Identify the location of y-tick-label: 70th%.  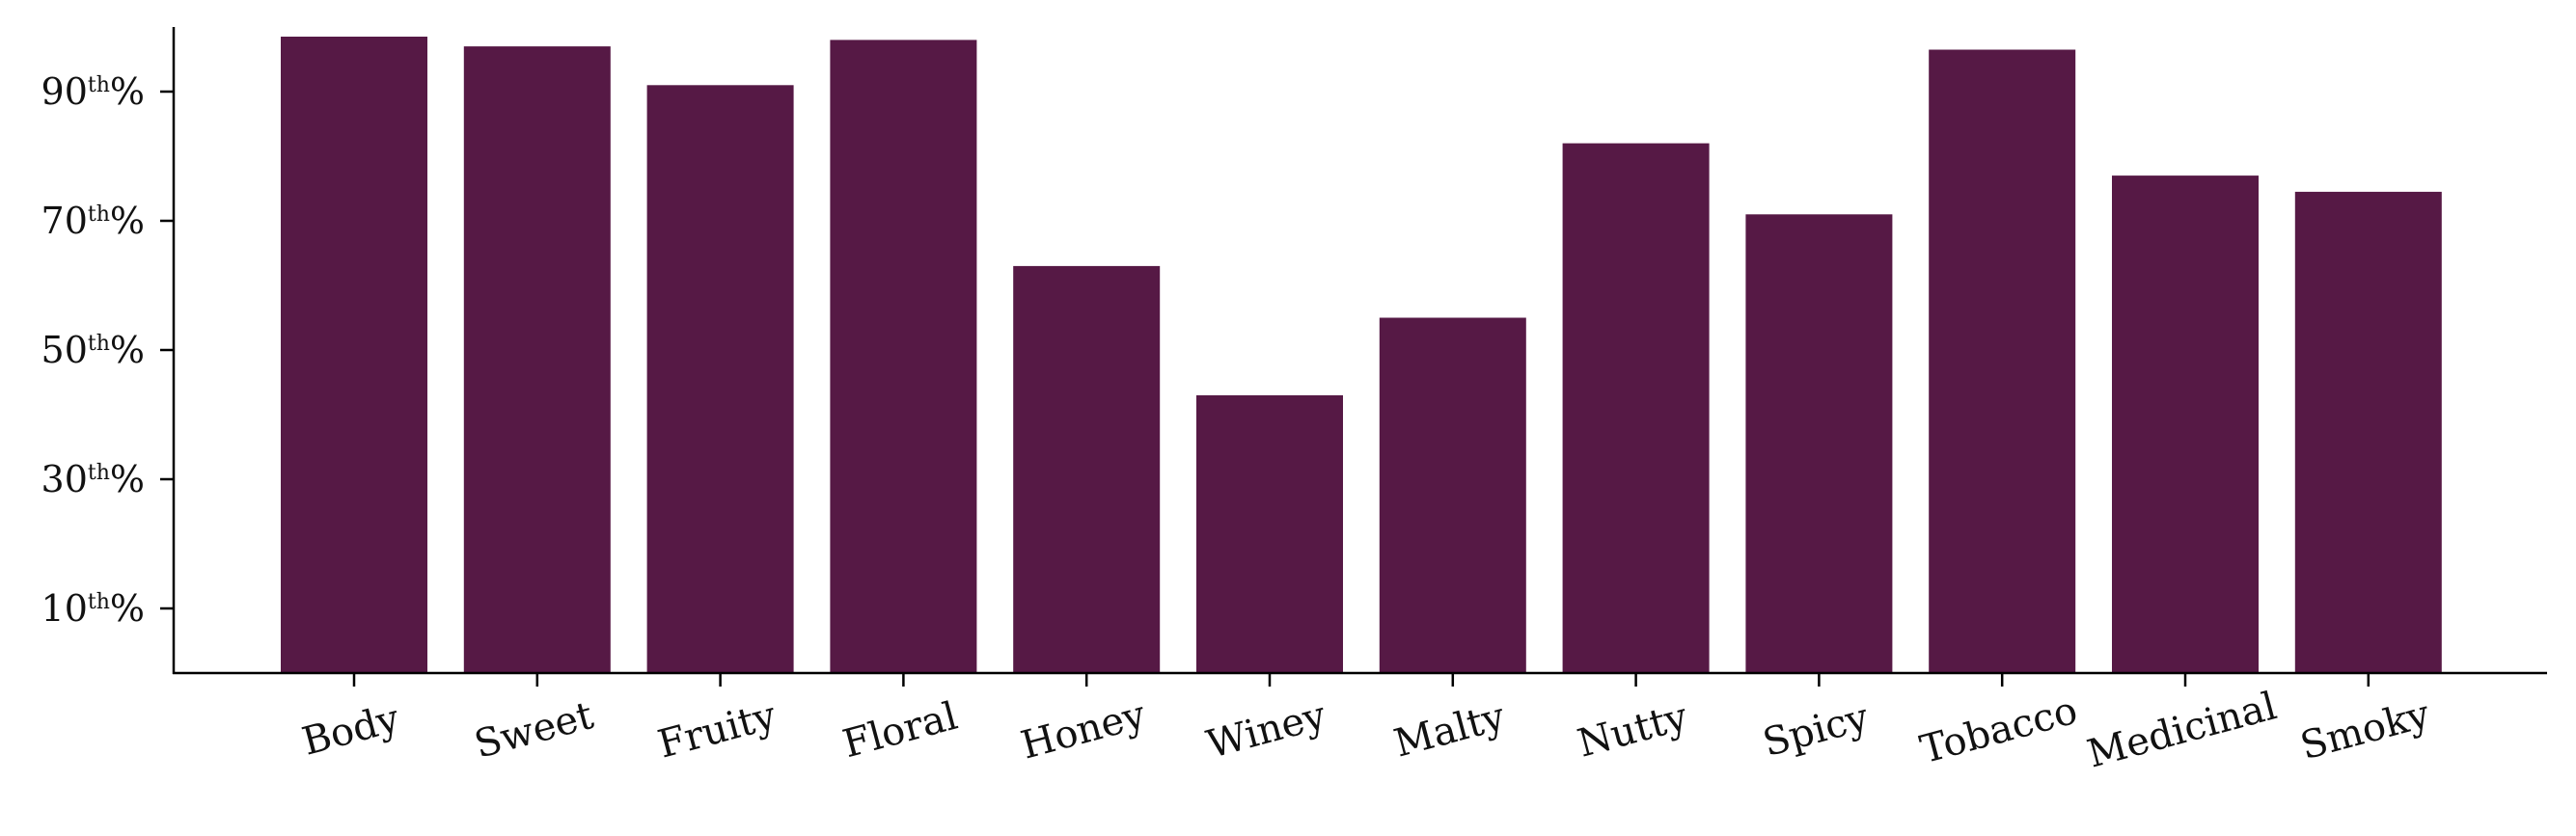
(93, 221).